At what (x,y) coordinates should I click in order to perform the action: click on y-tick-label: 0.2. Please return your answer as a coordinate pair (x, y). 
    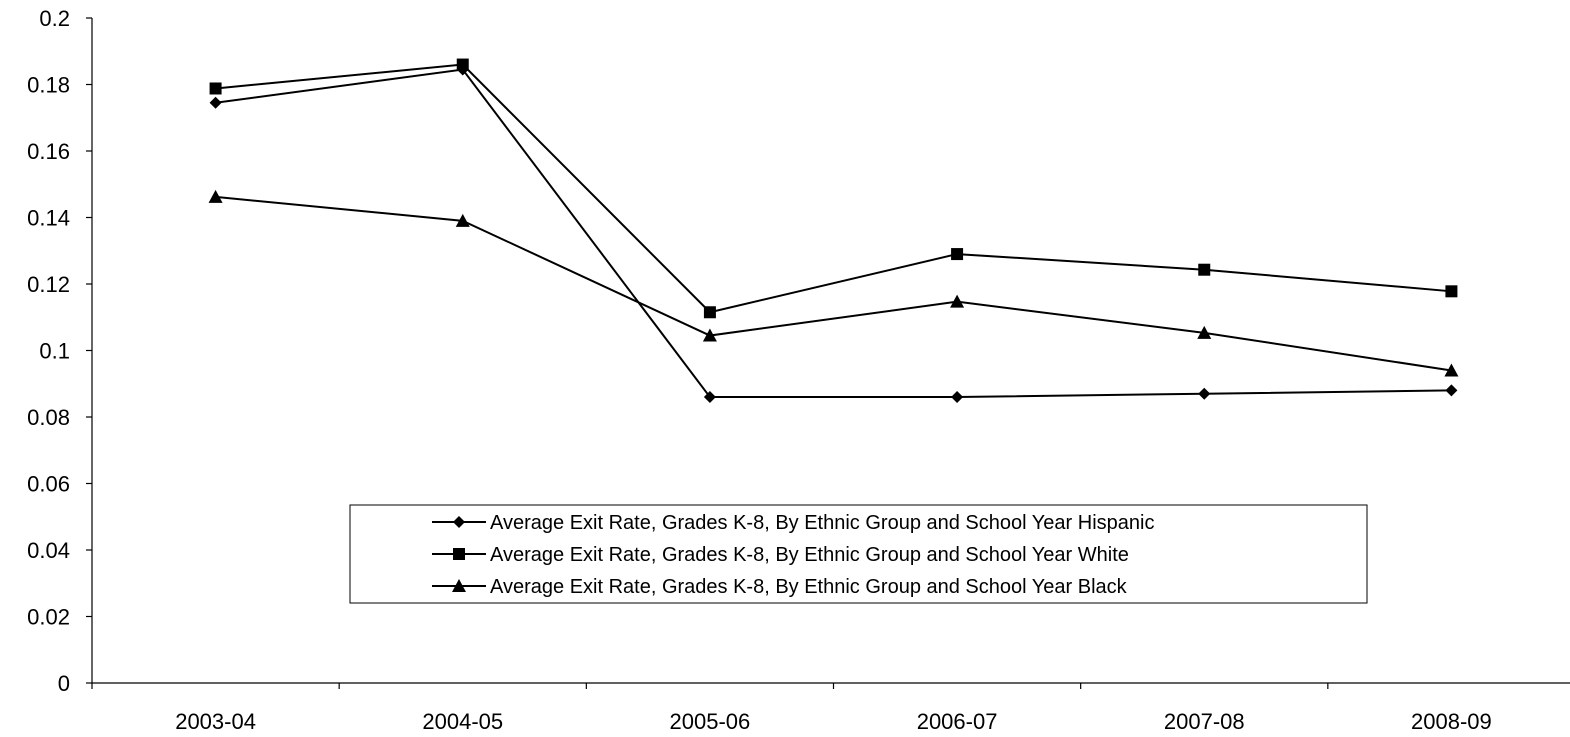
    Looking at the image, I should click on (54, 18).